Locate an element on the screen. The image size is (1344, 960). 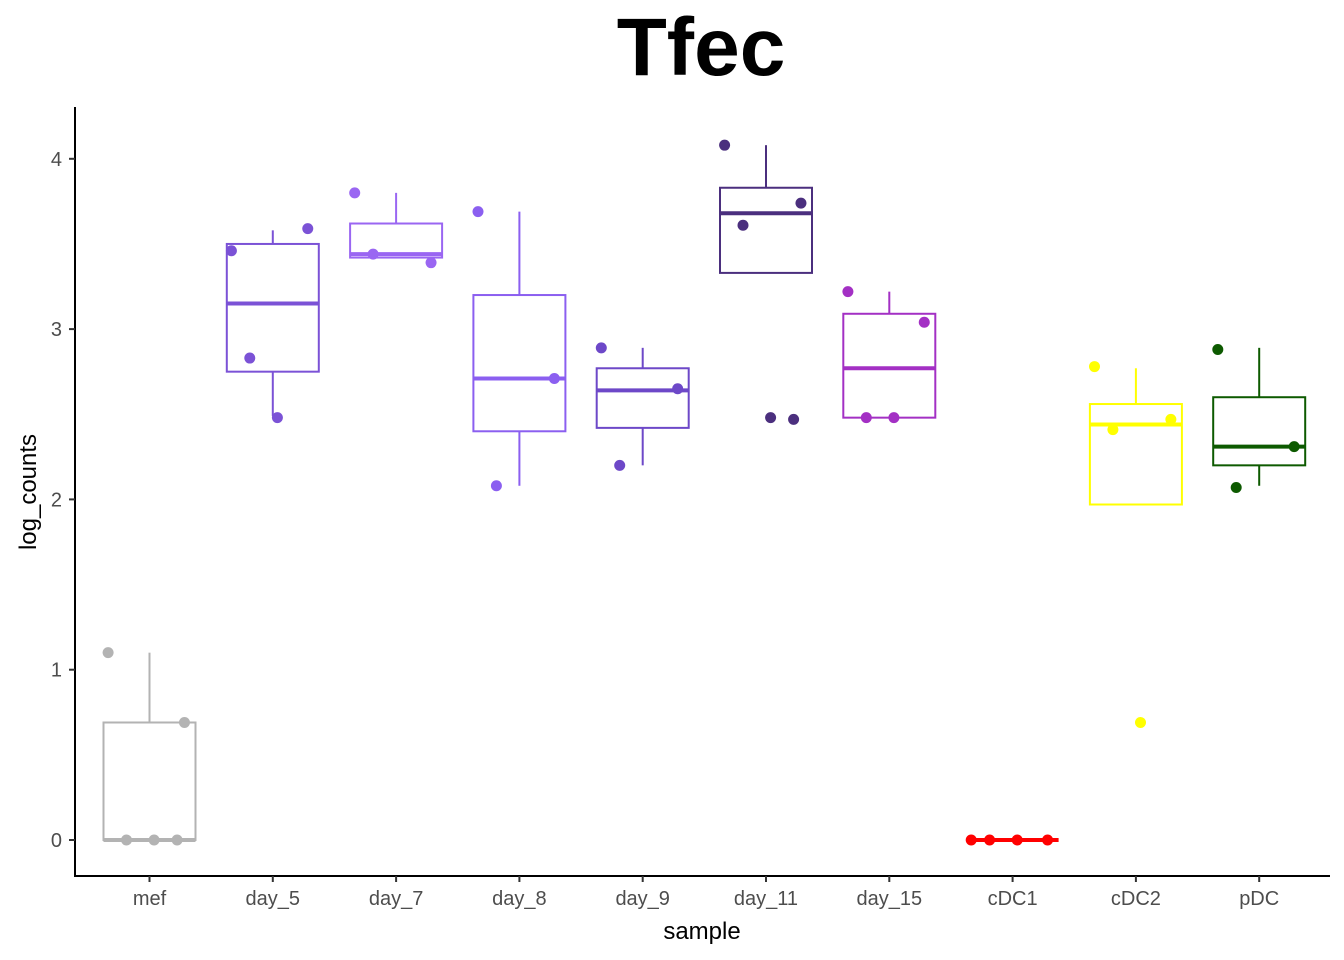
x-tick-label: mef is located at coordinates (150, 899).